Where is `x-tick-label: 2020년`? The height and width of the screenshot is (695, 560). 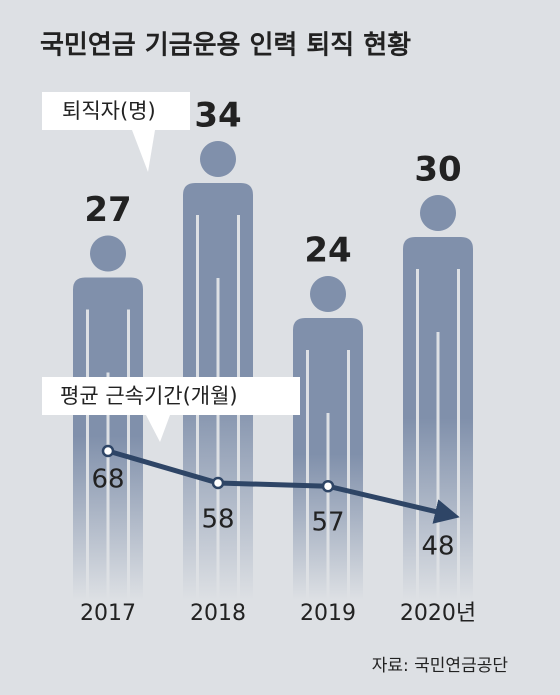 x-tick-label: 2020년 is located at coordinates (438, 613).